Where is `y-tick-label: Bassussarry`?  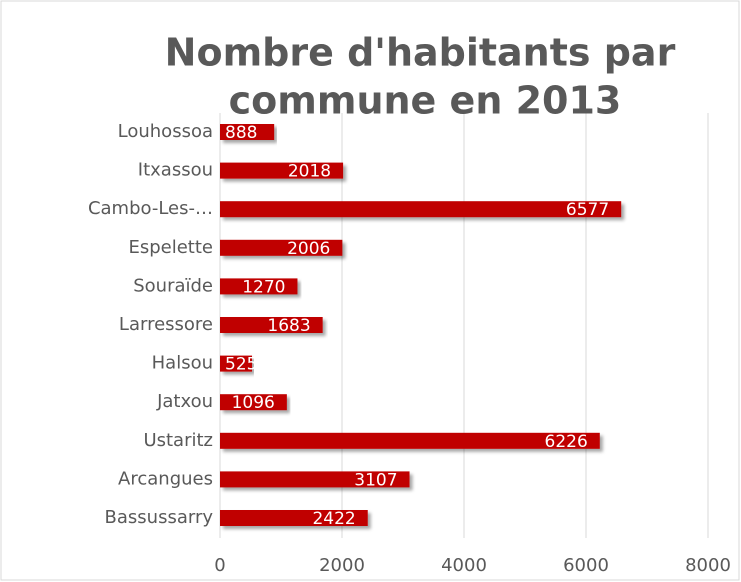
y-tick-label: Bassussarry is located at coordinates (159, 517).